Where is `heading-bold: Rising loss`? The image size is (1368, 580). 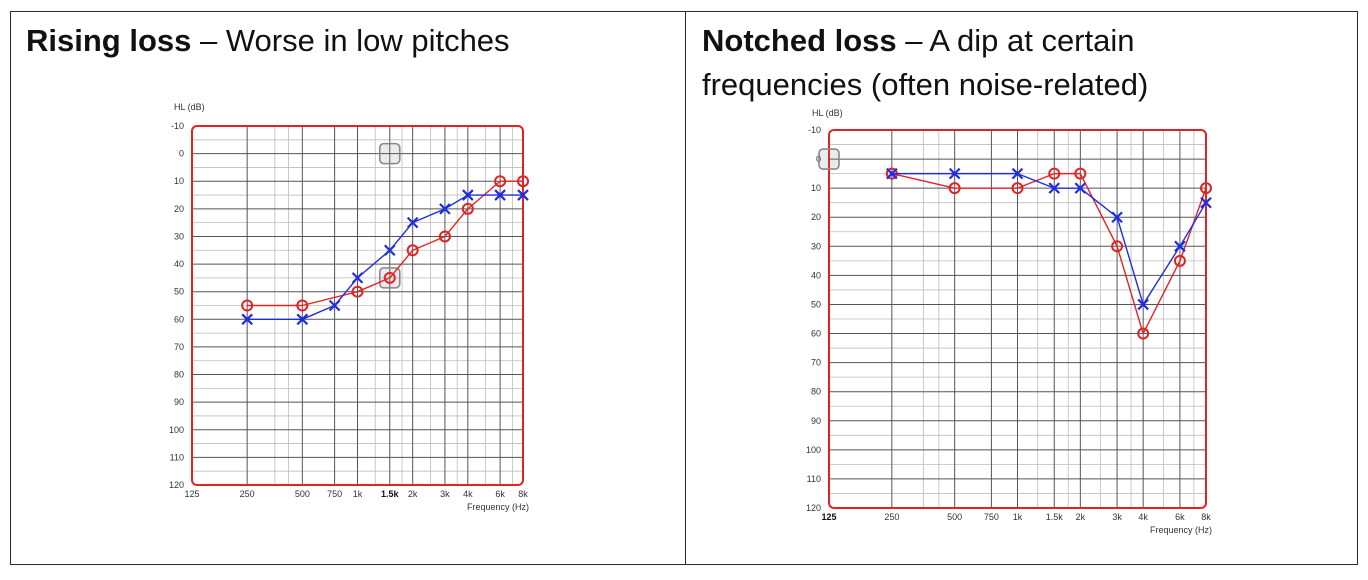 heading-bold: Rising loss is located at coordinates (109, 40).